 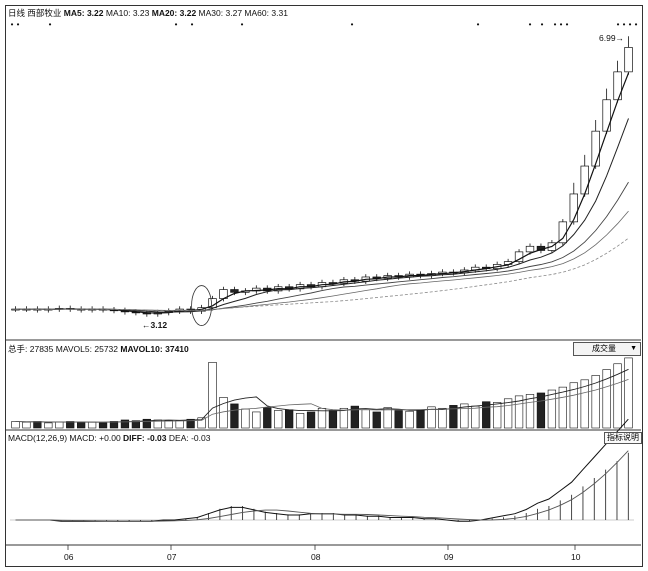 What do you see at coordinates (157, 438) in the screenshot?
I see `diff-value: -0.03` at bounding box center [157, 438].